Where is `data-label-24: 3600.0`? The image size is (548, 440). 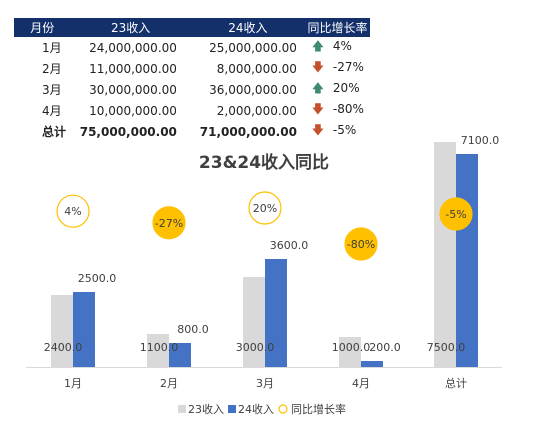
data-label-24: 3600.0 is located at coordinates (289, 245).